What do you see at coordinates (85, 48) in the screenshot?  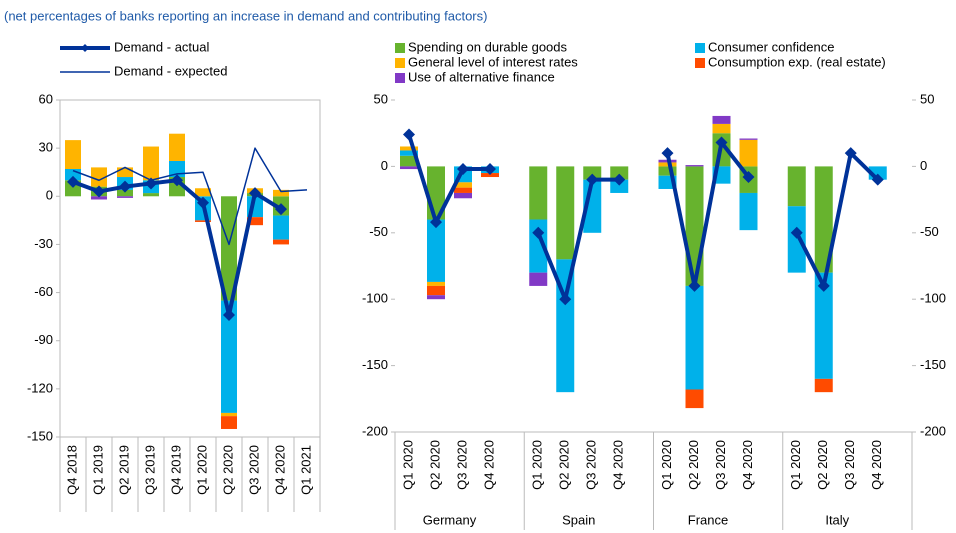 I see `legend-marker` at bounding box center [85, 48].